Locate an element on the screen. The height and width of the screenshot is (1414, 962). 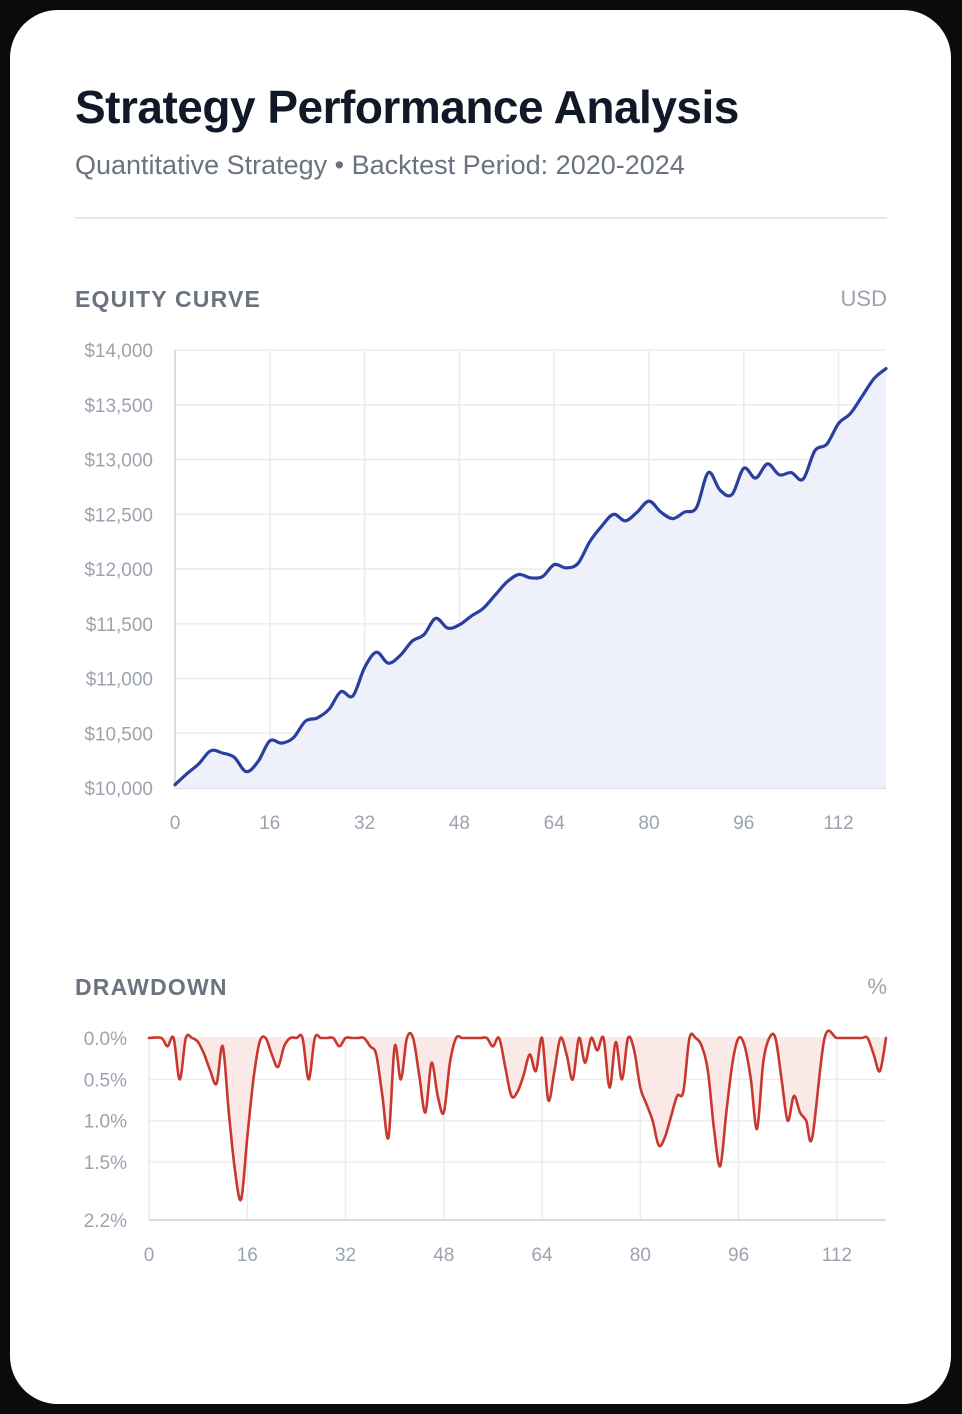
drawdown-series-line is located at coordinates (517, 1115).